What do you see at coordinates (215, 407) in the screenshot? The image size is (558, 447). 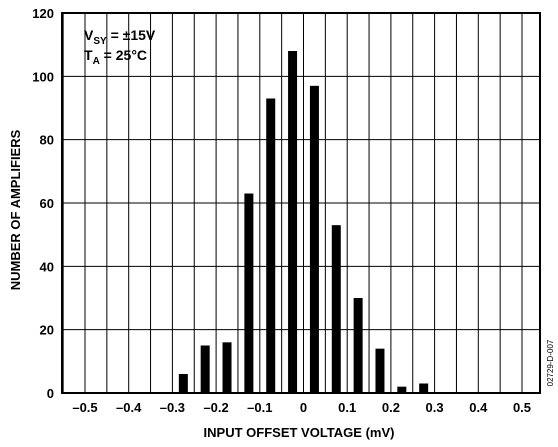 I see `x-tick-label: –0.2` at bounding box center [215, 407].